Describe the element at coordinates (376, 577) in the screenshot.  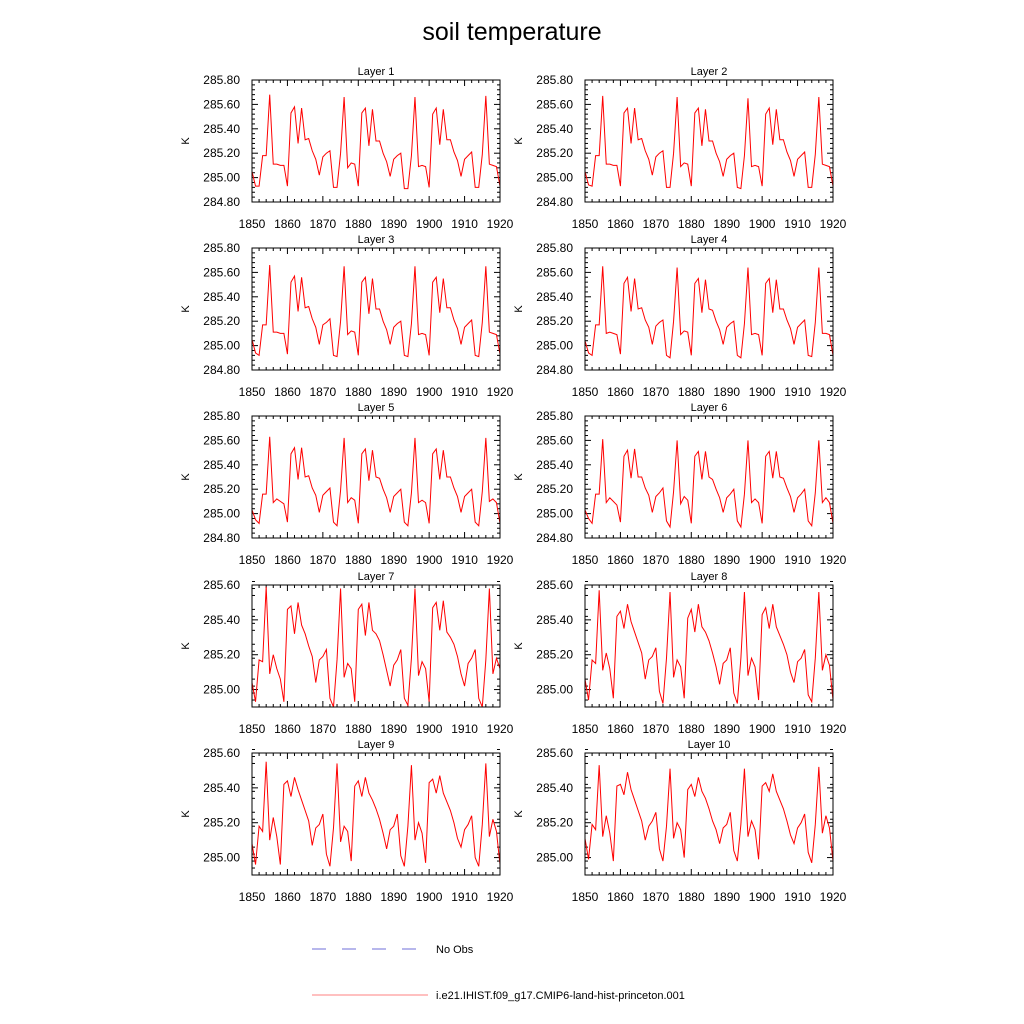
I see `panel-title: Layer 7` at that location.